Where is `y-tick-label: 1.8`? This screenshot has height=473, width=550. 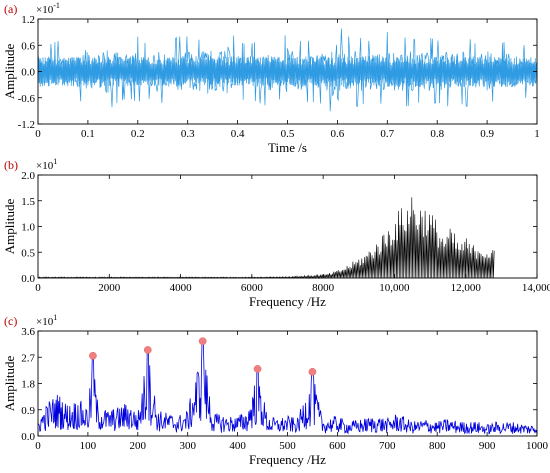 y-tick-label: 1.8 is located at coordinates (28, 385).